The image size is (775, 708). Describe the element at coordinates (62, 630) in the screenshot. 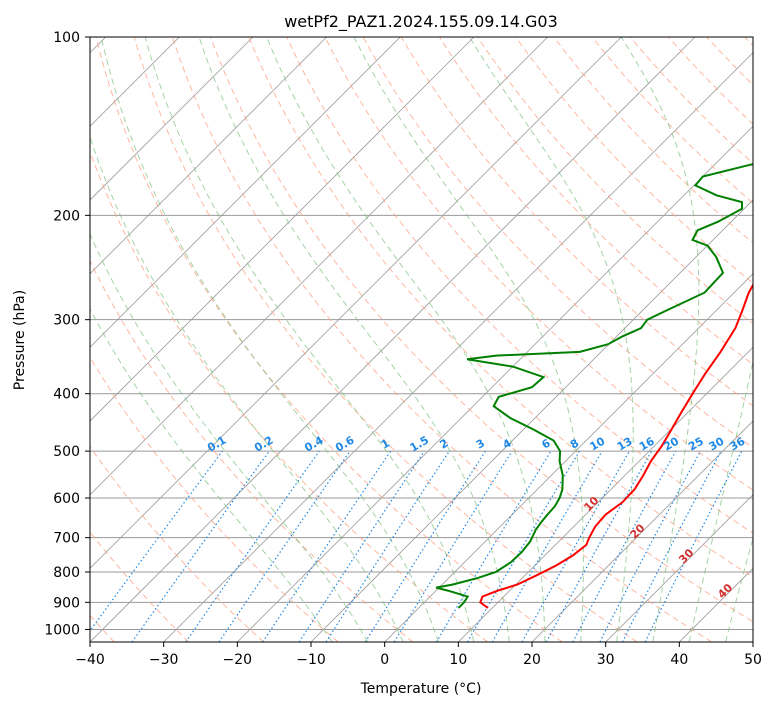

I see `y-tick-label: 1000` at that location.